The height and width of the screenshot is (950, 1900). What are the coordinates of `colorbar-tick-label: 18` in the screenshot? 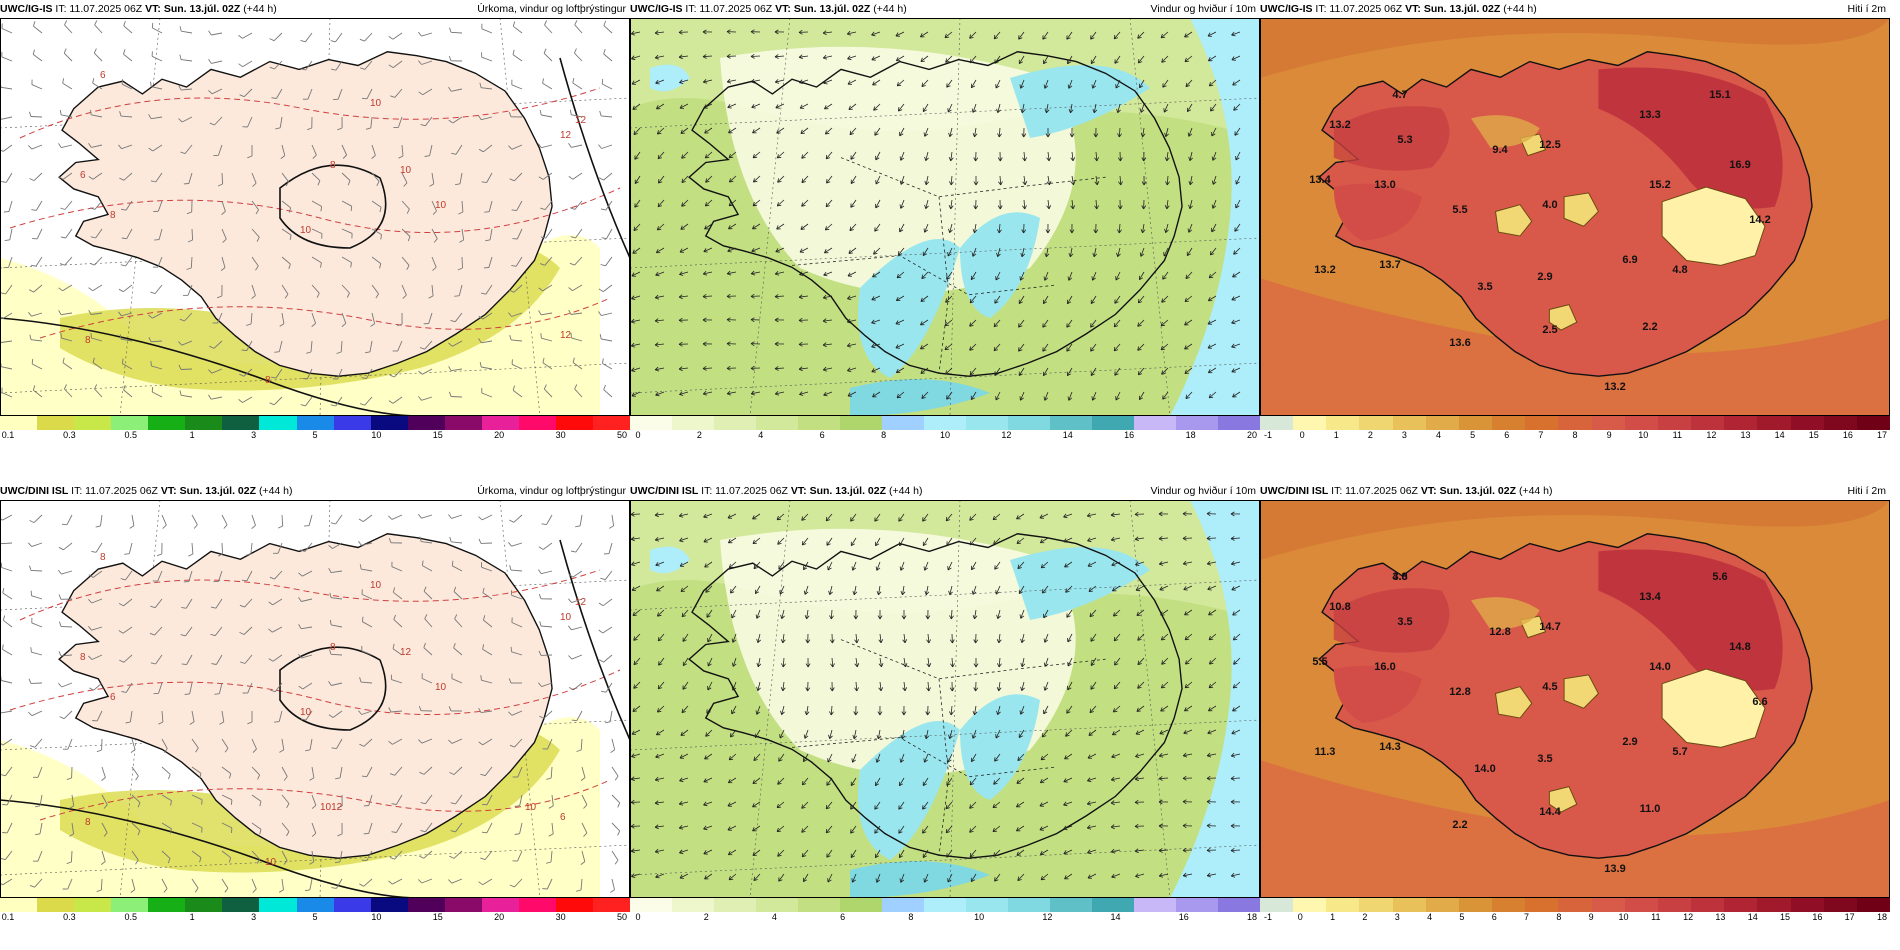 It's located at (1882, 917).